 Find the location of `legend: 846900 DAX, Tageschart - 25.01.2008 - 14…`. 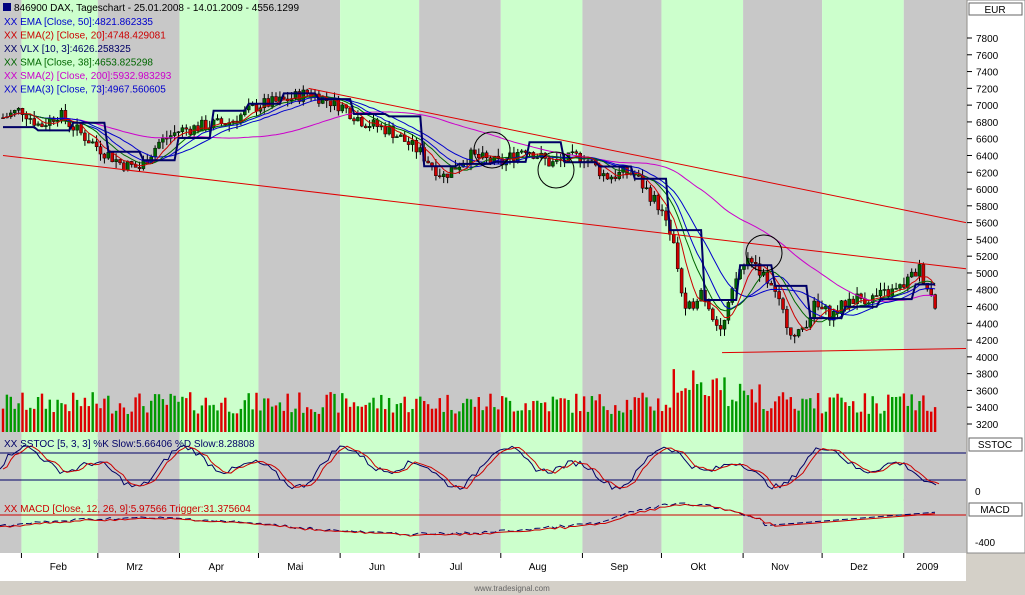

legend: 846900 DAX, Tageschart - 25.01.2008 - 14… is located at coordinates (151, 49).